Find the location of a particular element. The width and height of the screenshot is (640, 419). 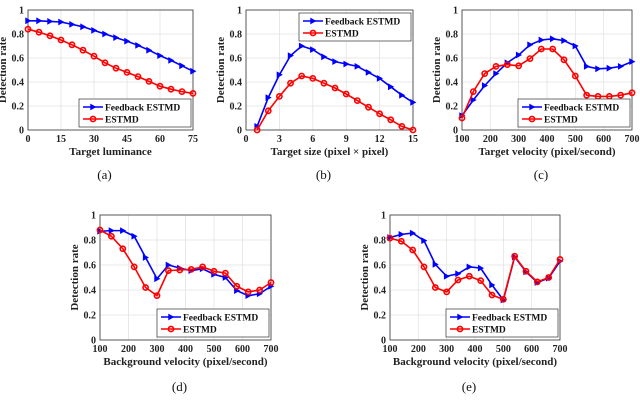

y-axis-label: Detection rate is located at coordinates (75, 277).